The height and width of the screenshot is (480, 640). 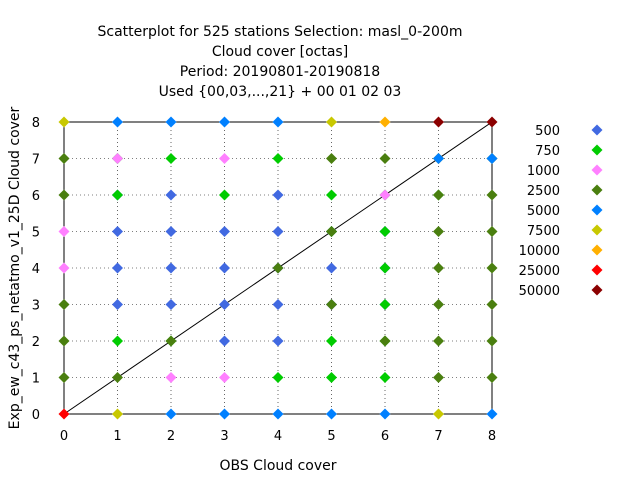 I want to click on legend: 500 750 1000 2500 5000 7500 10000 25000 50000, so click(x=561, y=211).